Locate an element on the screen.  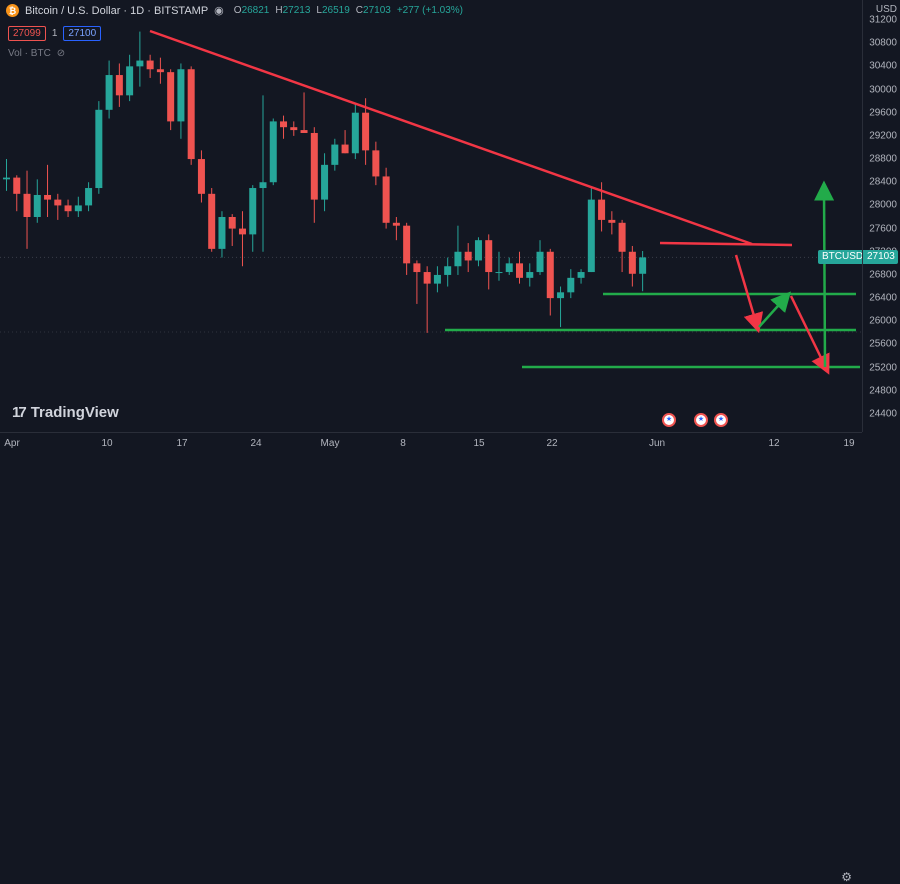
price-tick: 30800 is located at coordinates (883, 43).